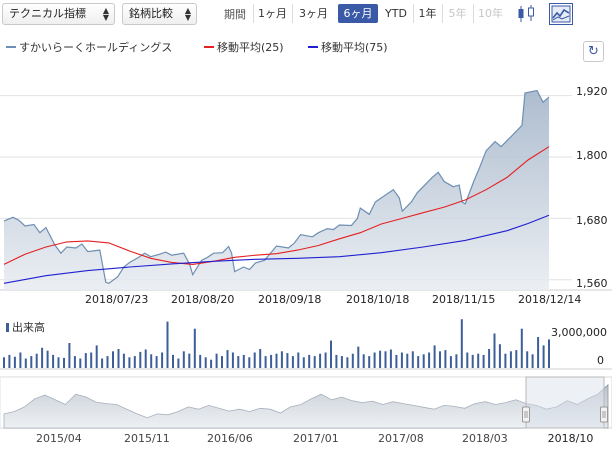 The image size is (612, 451). I want to click on period-6m-button: 6ヶ月, so click(358, 13).